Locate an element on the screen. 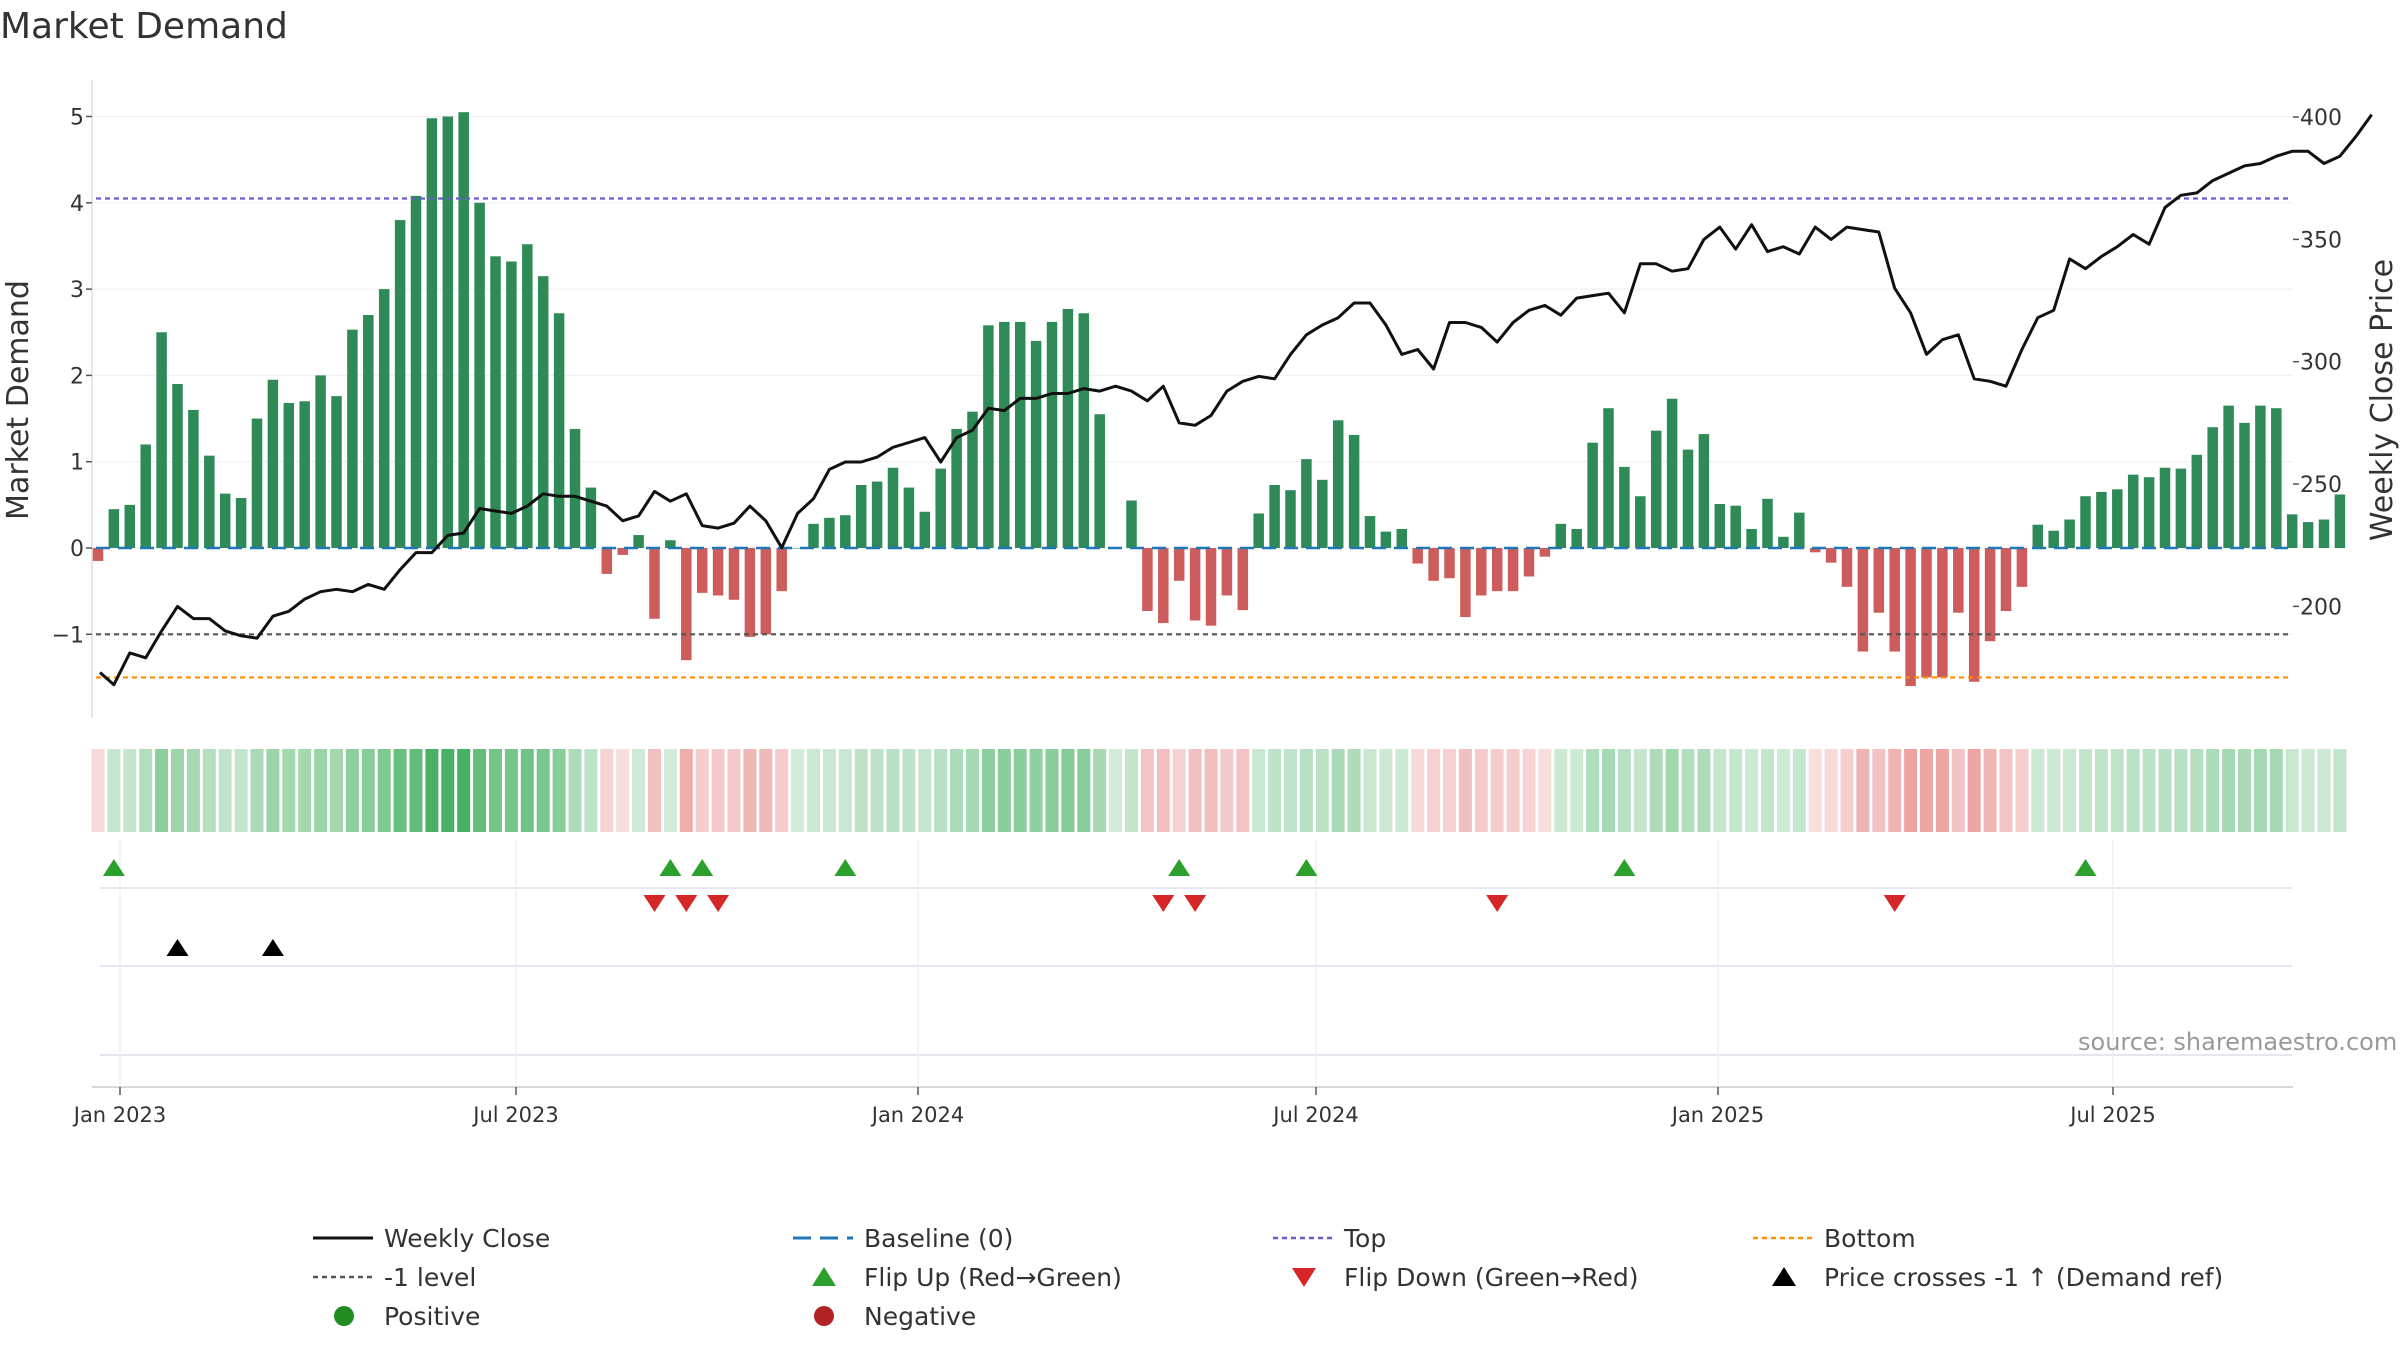 Image resolution: width=2400 pixels, height=1350 pixels. legend-label-flip_down: Flip Down (Green→Red) is located at coordinates (1491, 1277).